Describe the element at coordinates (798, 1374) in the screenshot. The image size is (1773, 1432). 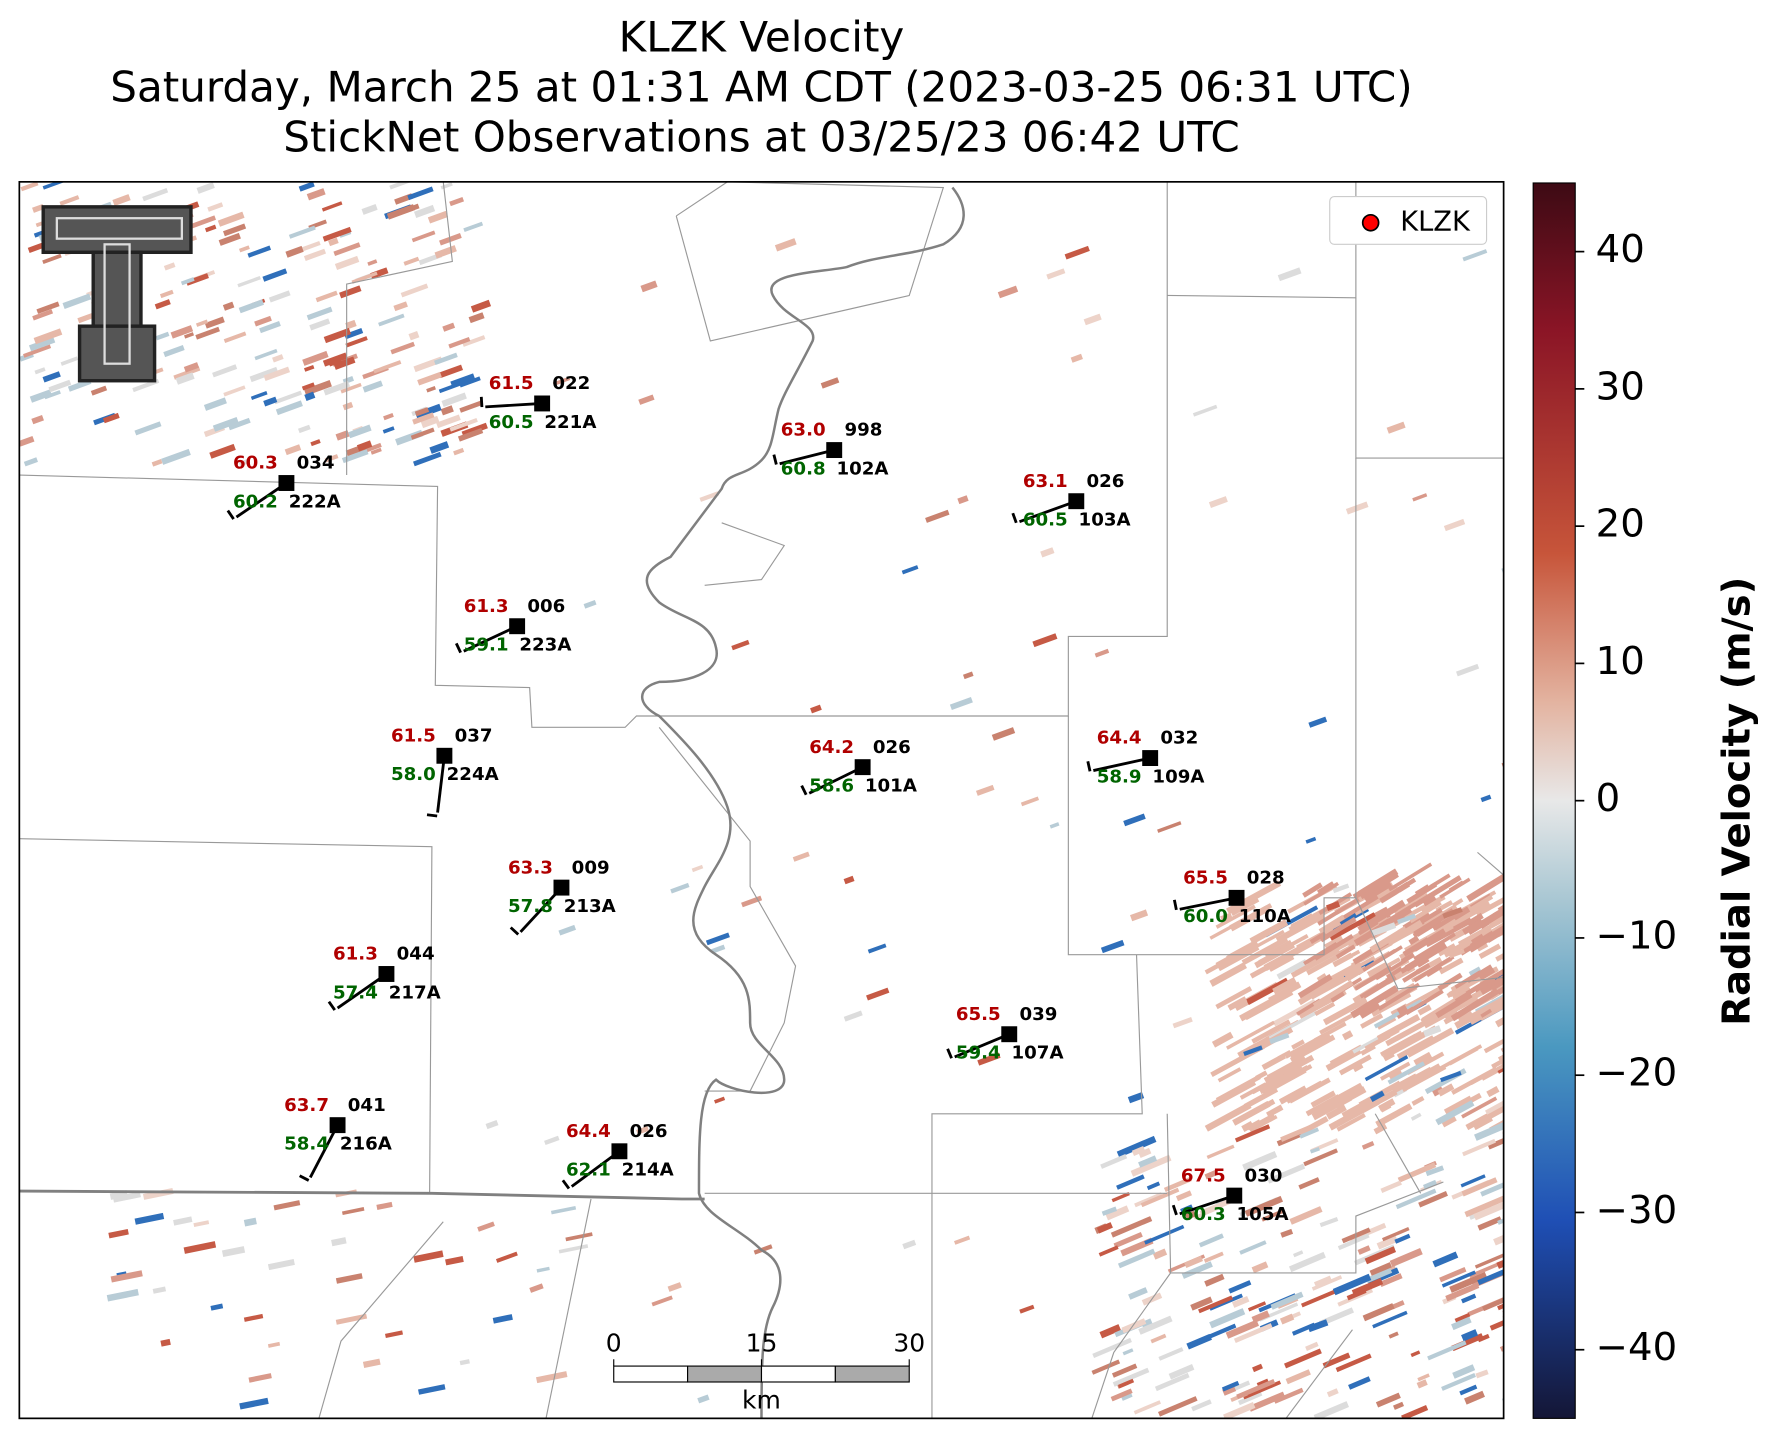
I see `scale-segment` at that location.